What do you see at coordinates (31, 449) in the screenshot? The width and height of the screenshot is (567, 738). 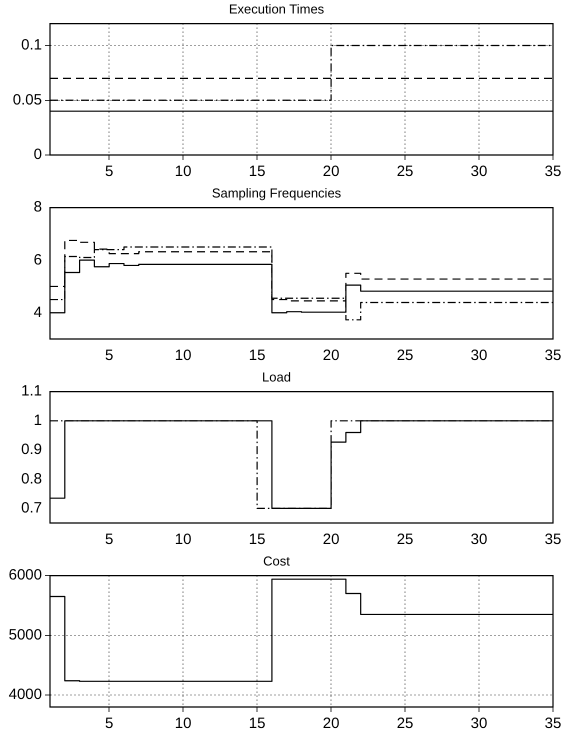 I see `y-tick-label: 0.9` at bounding box center [31, 449].